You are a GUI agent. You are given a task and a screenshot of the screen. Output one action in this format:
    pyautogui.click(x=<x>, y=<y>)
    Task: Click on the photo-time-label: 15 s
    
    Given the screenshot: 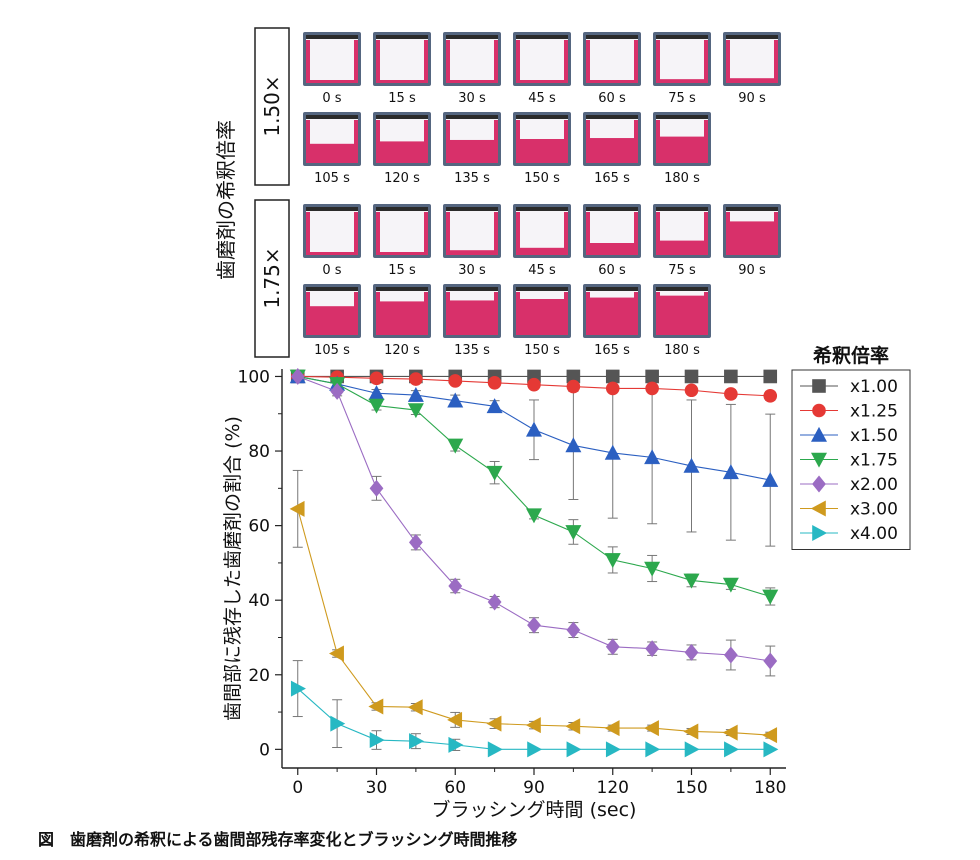 What is the action you would take?
    pyautogui.click(x=402, y=98)
    